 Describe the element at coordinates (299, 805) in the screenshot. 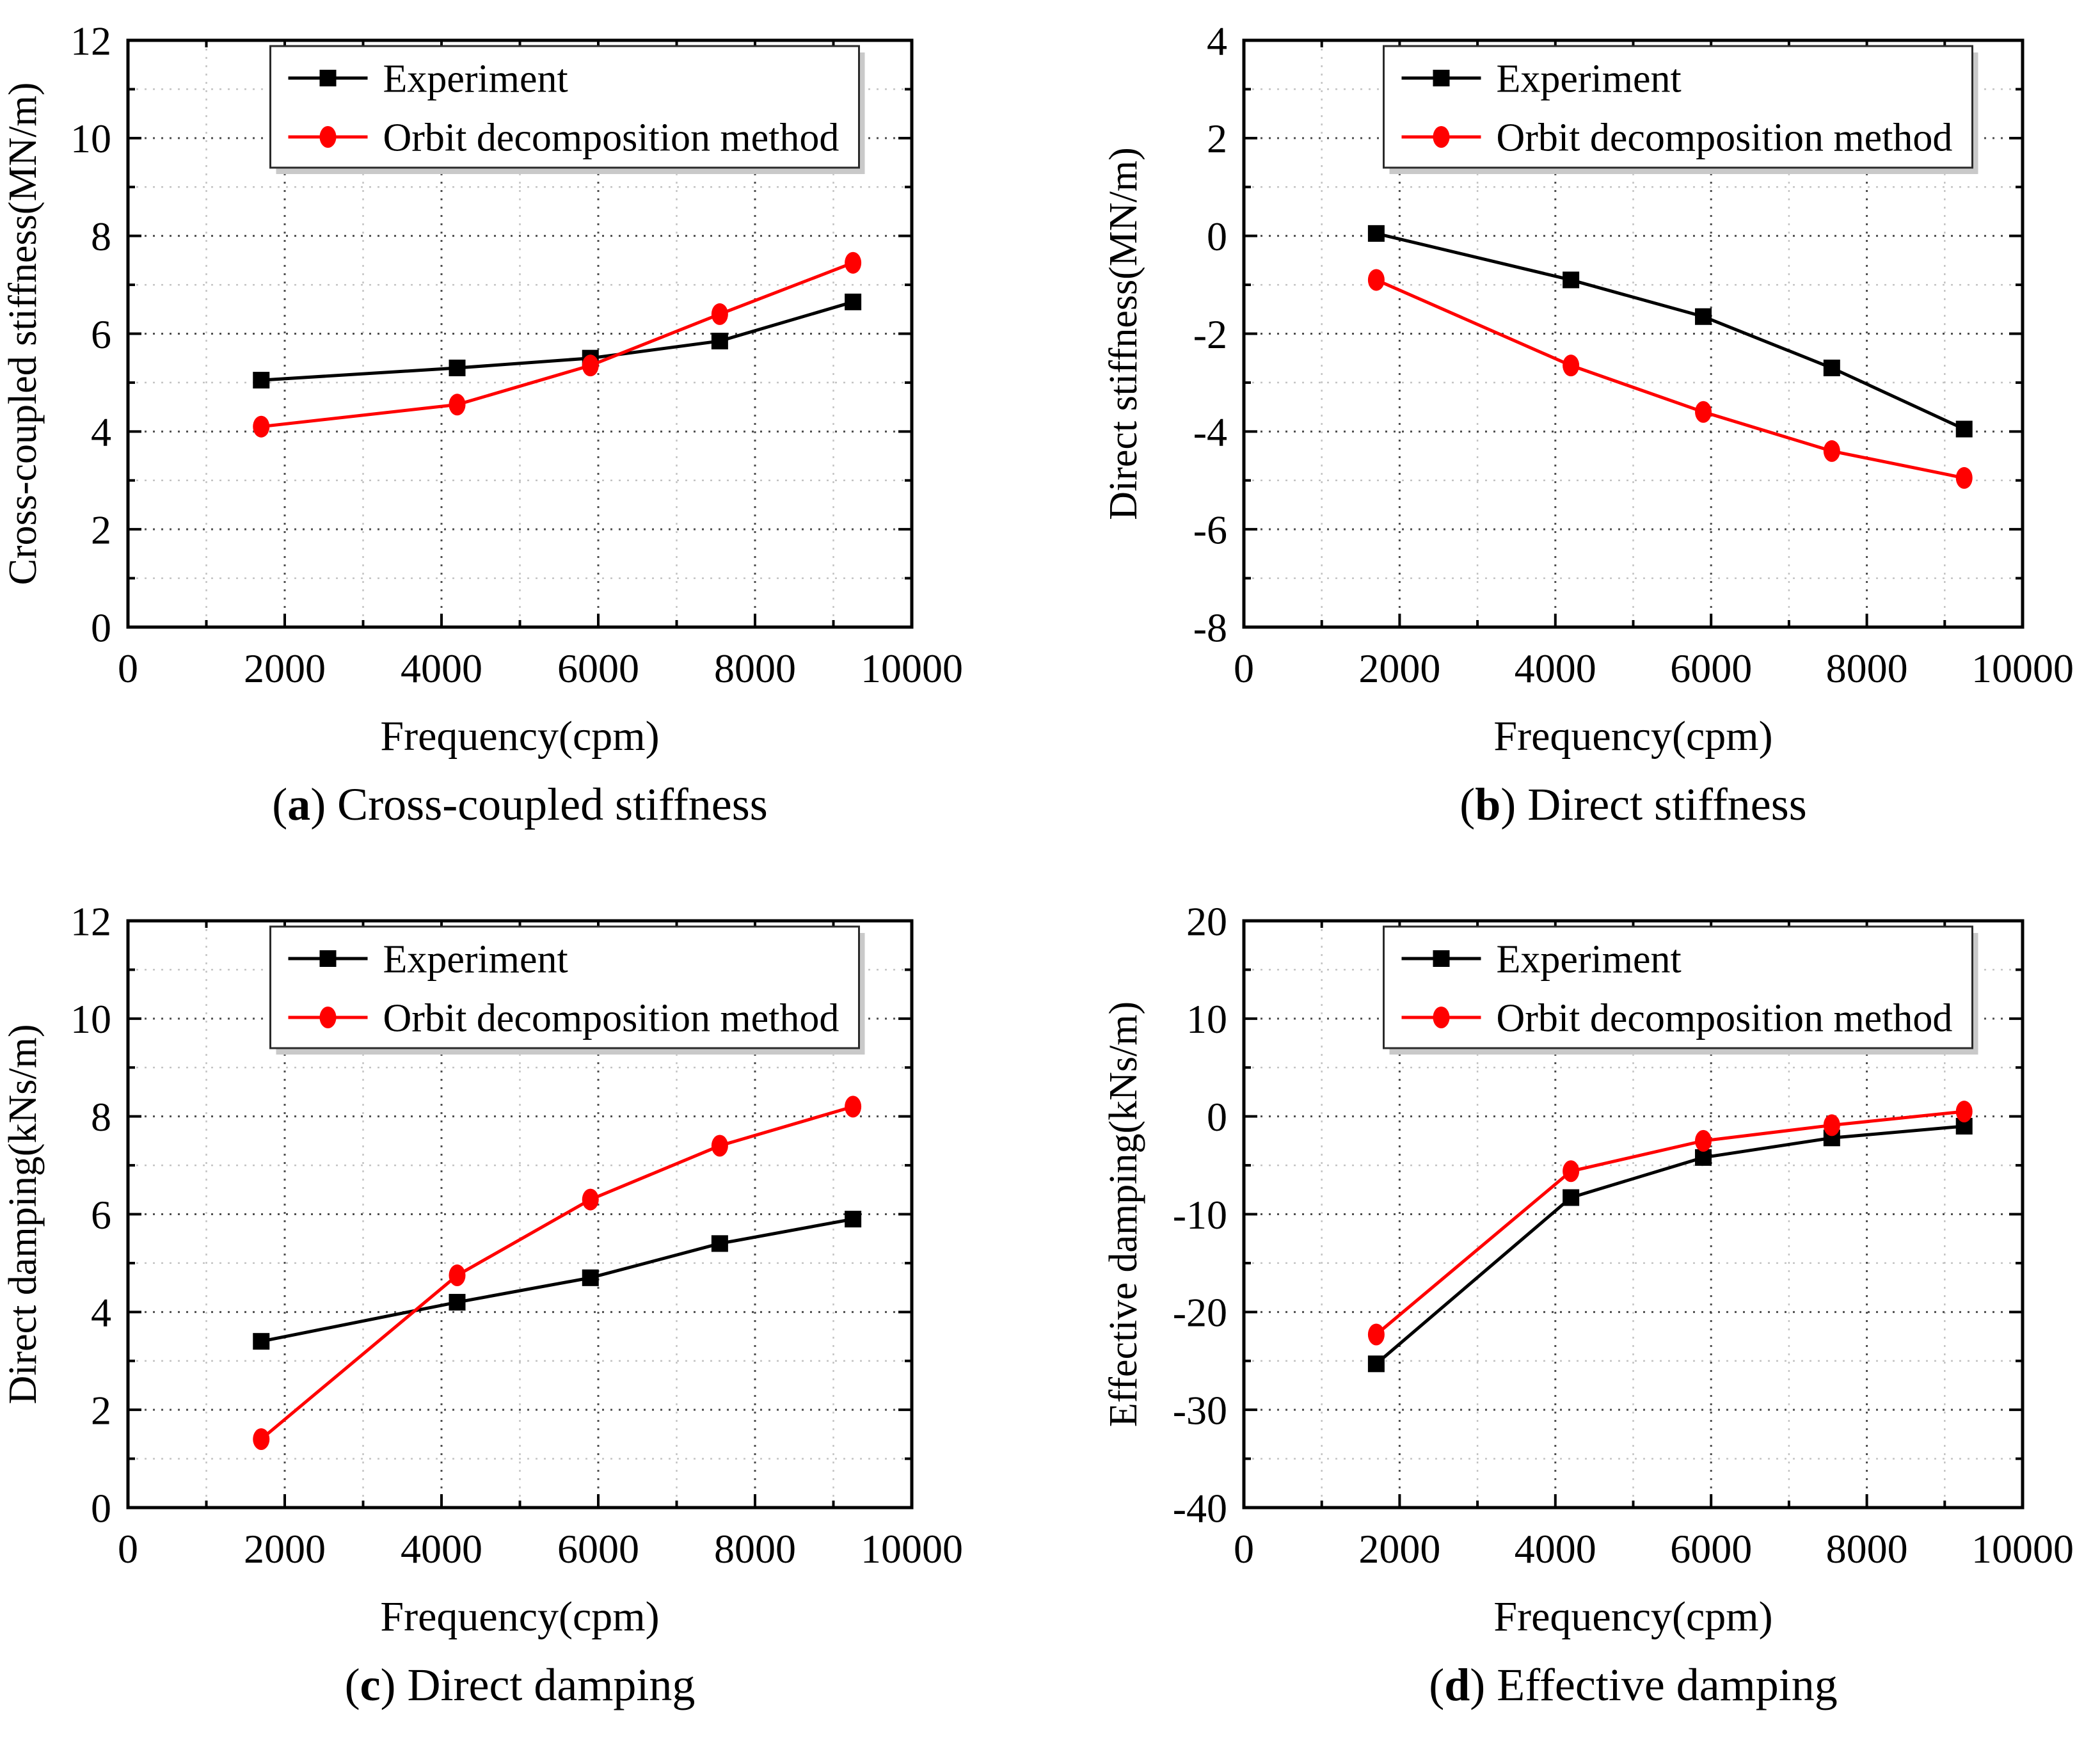

I see `caption-letter: a` at that location.